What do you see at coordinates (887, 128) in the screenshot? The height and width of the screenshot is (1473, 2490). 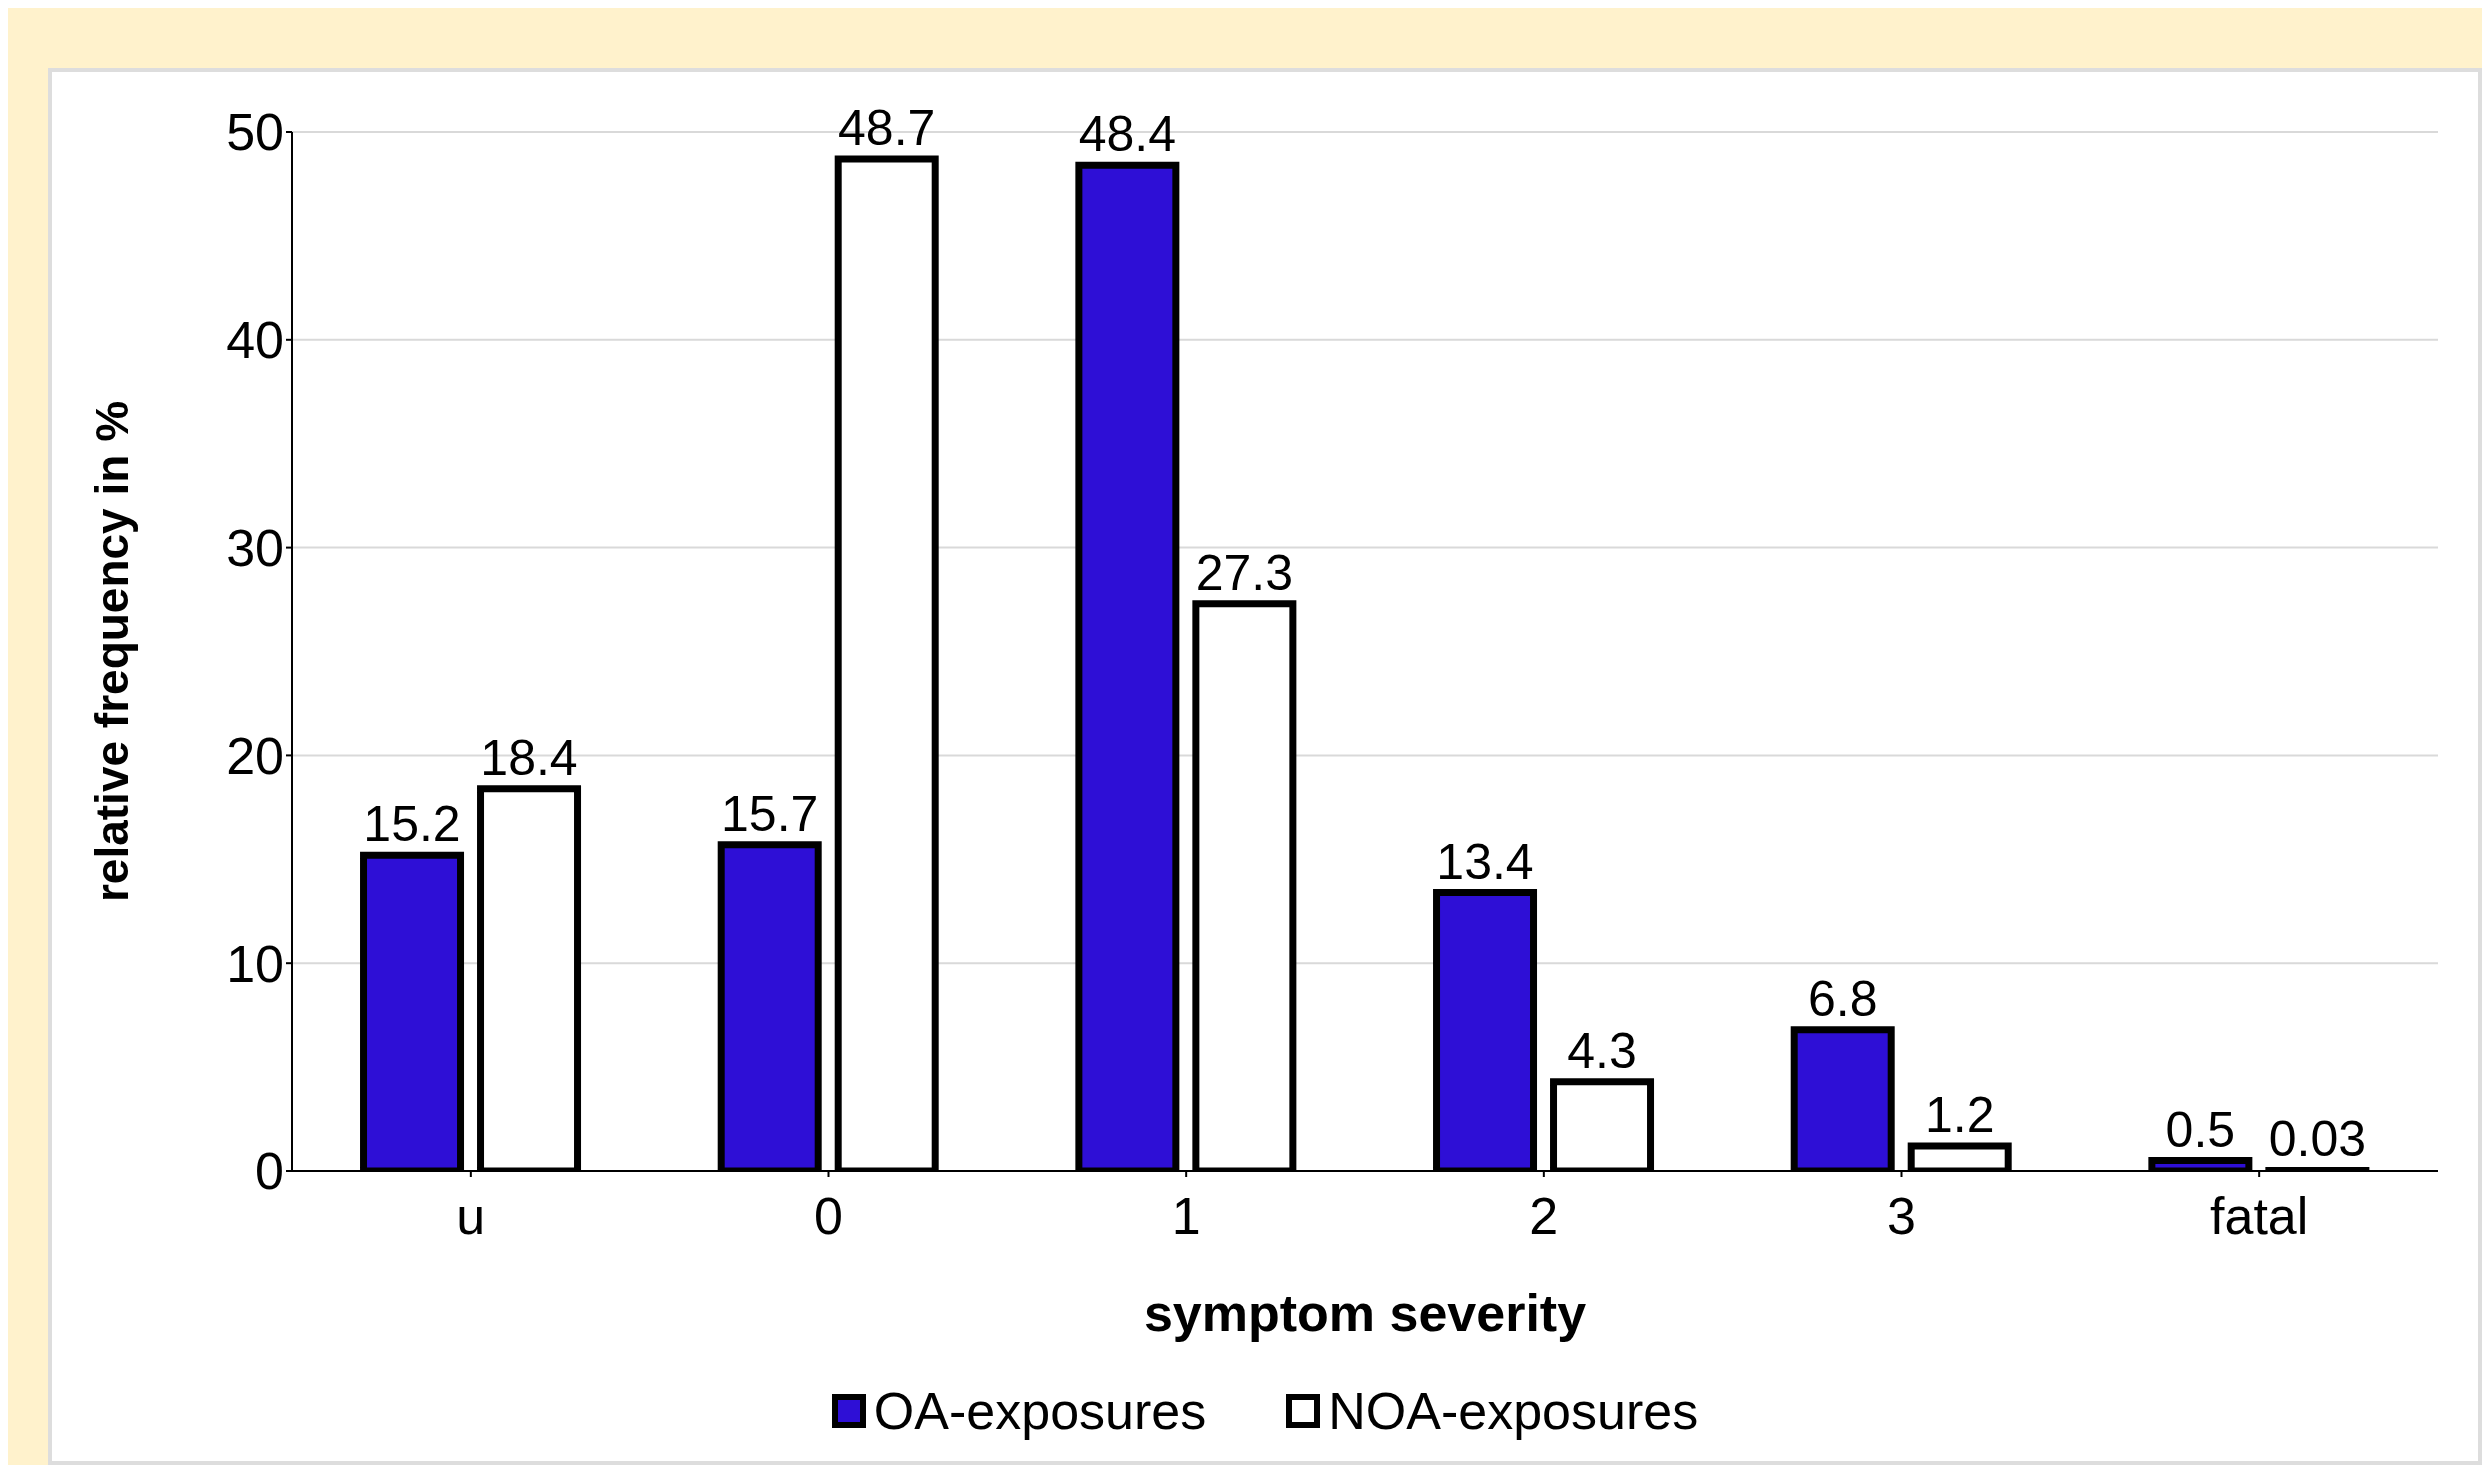 I see `data-label: 48.7` at bounding box center [887, 128].